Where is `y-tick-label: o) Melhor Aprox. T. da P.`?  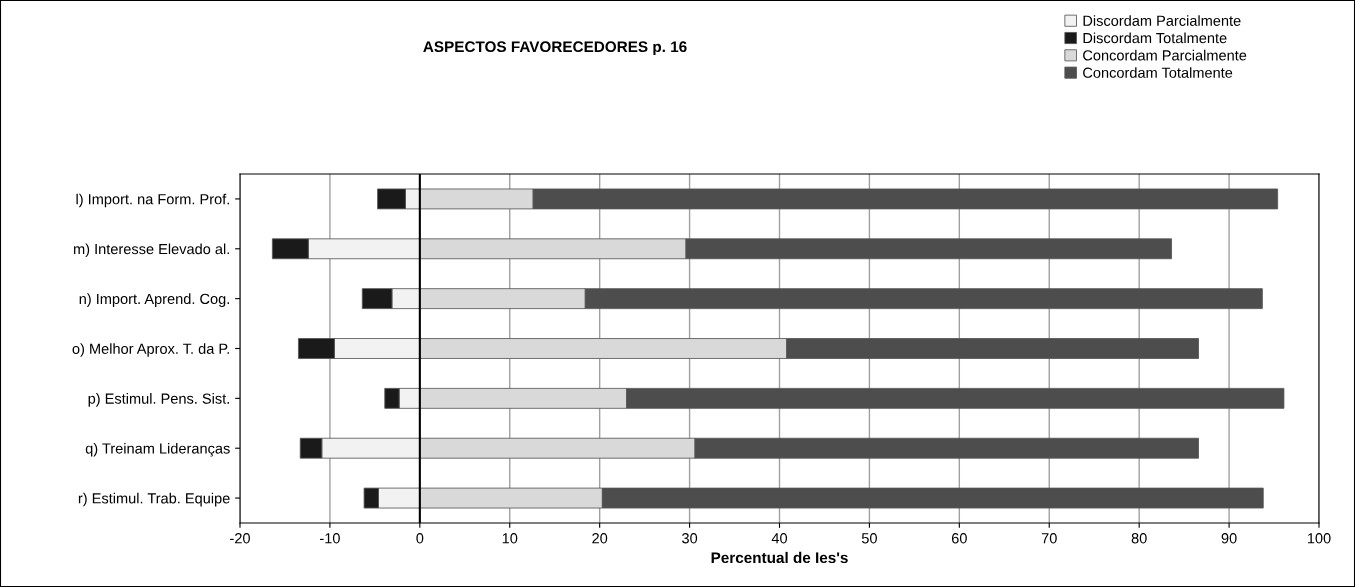 y-tick-label: o) Melhor Aprox. T. da P. is located at coordinates (150, 350).